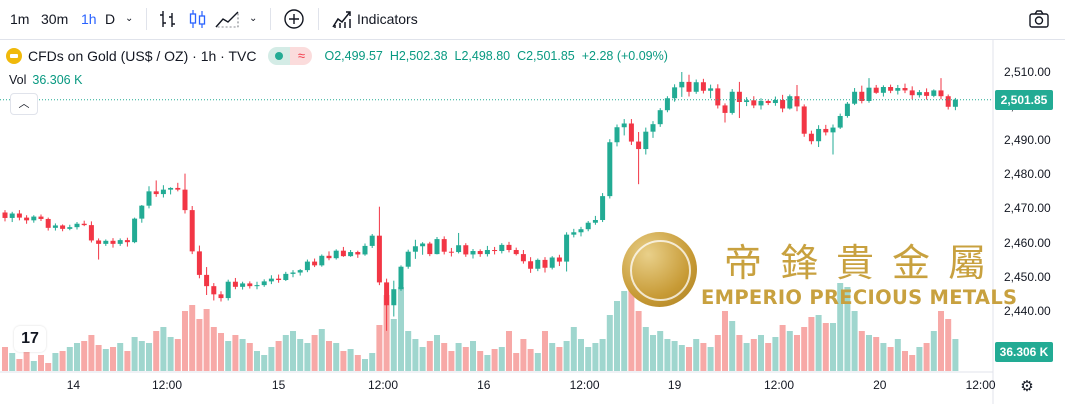 Image resolution: width=1065 pixels, height=404 pixels. I want to click on price-tick-label: 2,450.00, so click(1027, 276).